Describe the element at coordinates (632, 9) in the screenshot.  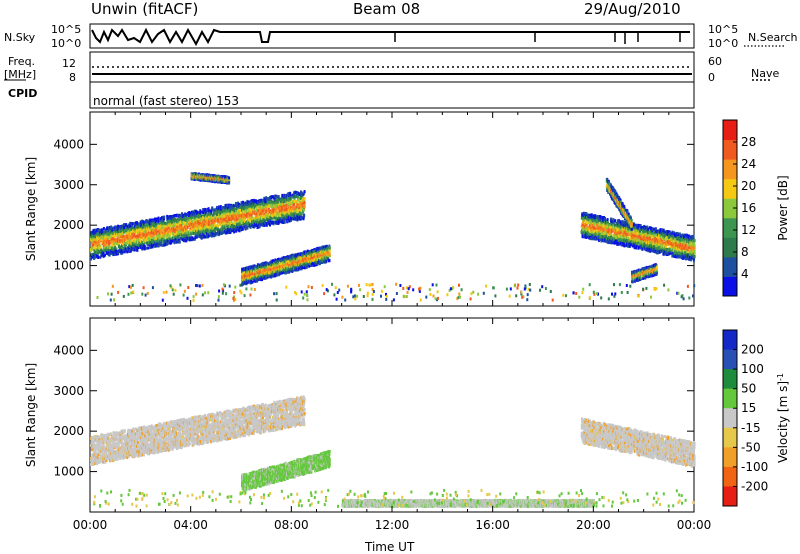
I see `date-title: 29/Aug/2010` at that location.